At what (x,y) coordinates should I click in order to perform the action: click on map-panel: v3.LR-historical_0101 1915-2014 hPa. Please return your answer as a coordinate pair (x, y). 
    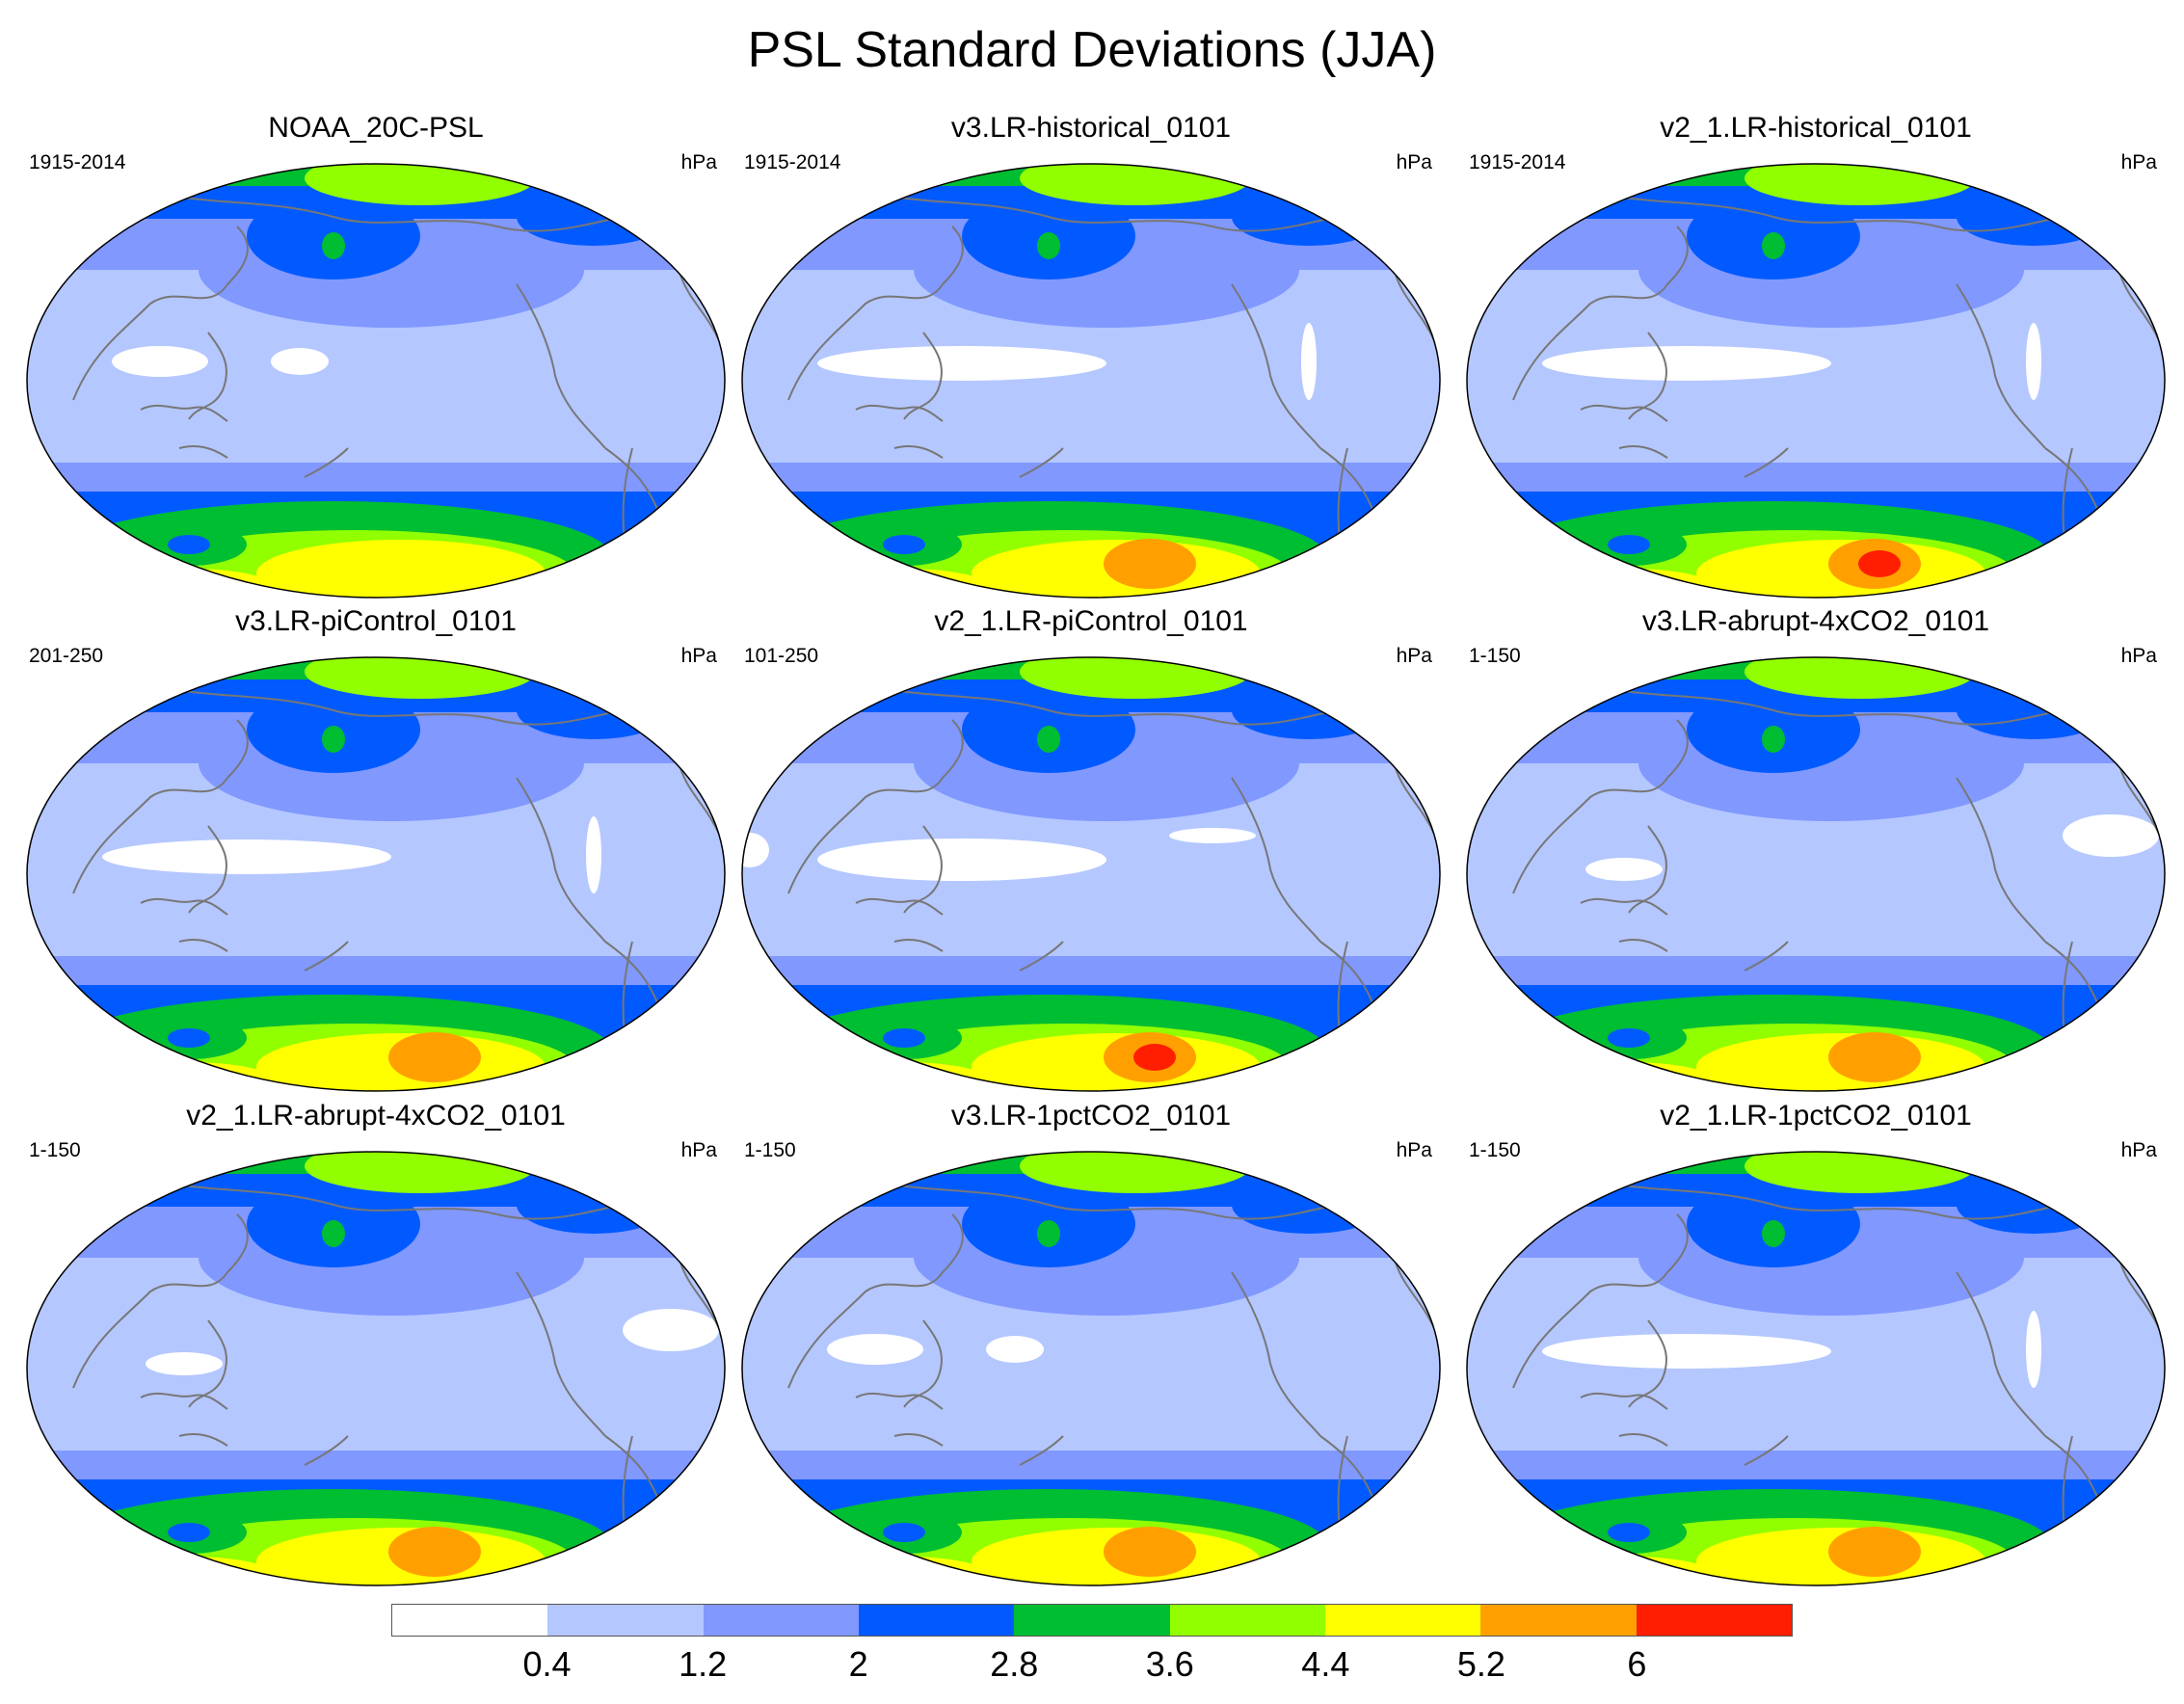
    Looking at the image, I should click on (1091, 355).